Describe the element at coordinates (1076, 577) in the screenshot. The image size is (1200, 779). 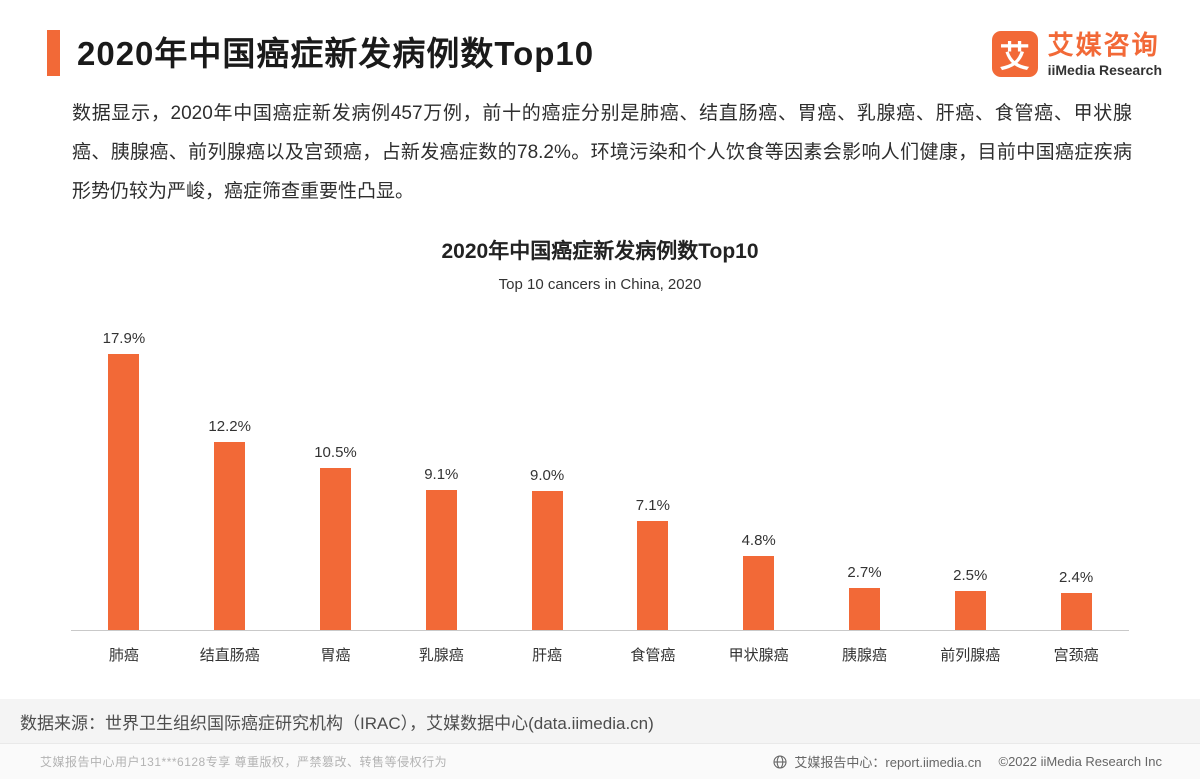
I see `bar-value-label: 2.4%` at that location.